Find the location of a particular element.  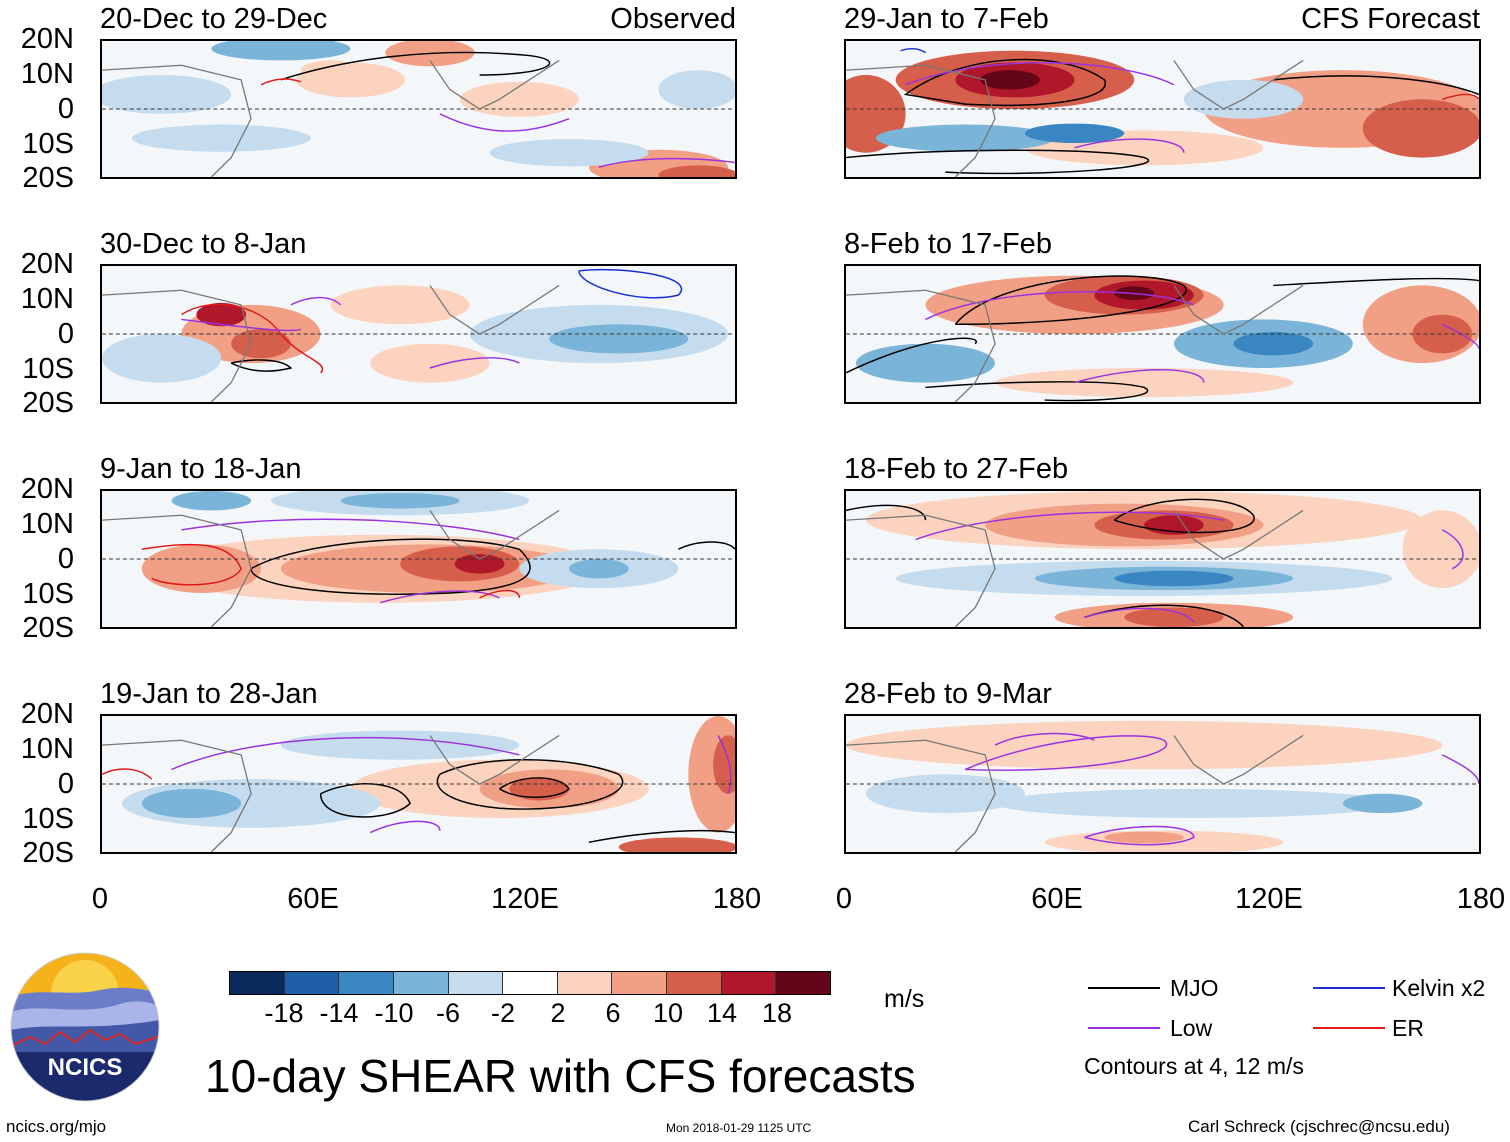

panel-tag-observed: Observed is located at coordinates (673, 19).